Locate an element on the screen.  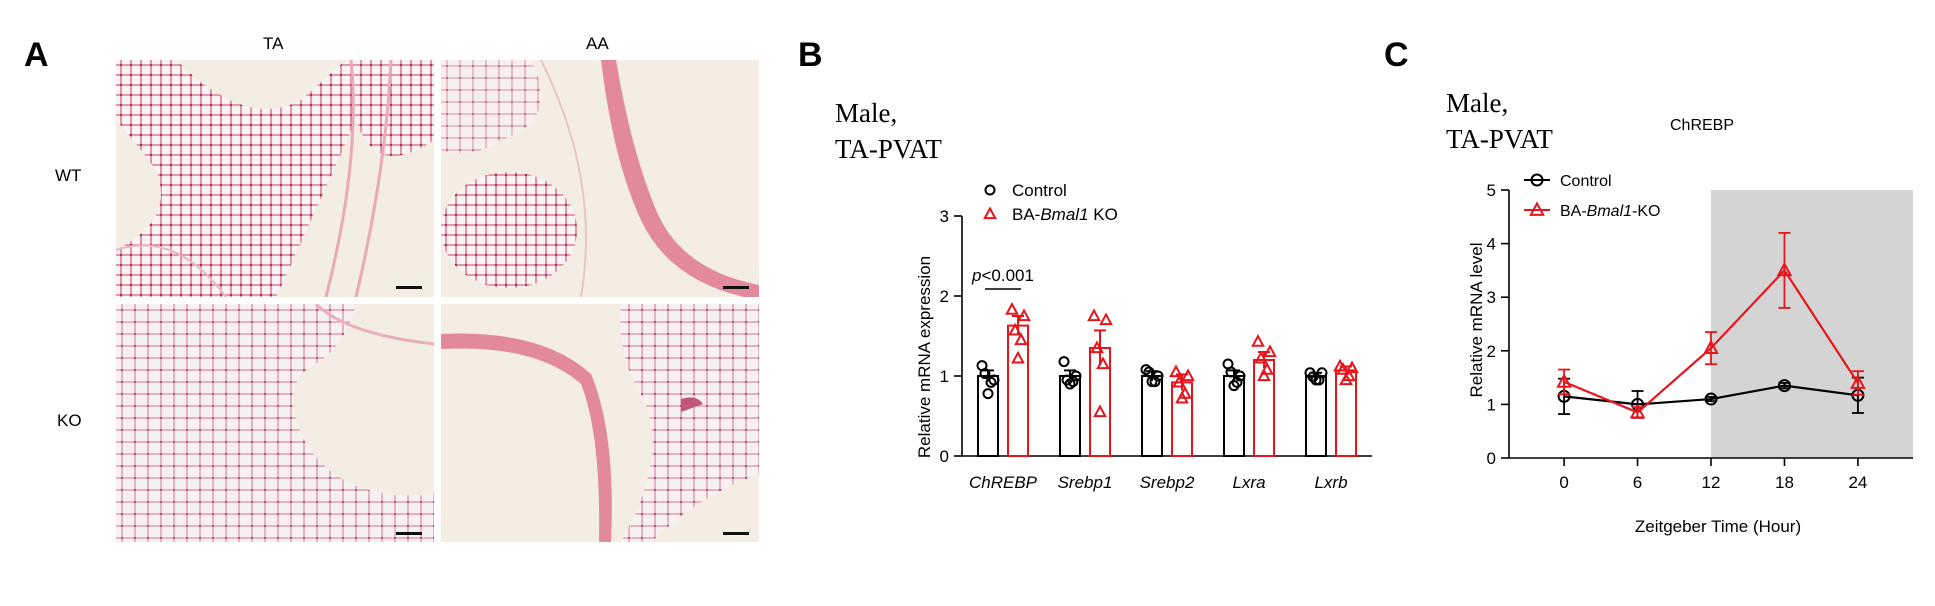
chart-c-title-line-1: Male, is located at coordinates (1477, 103).